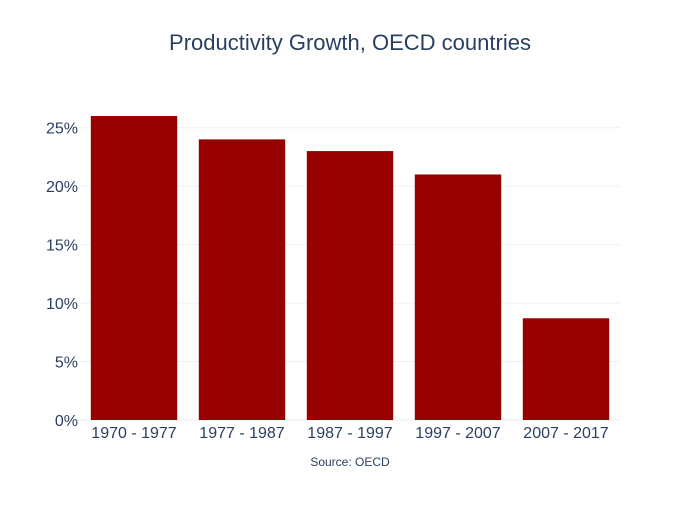  Describe the element at coordinates (134, 433) in the screenshot. I see `x-tick-label: 1970 - 1977` at that location.